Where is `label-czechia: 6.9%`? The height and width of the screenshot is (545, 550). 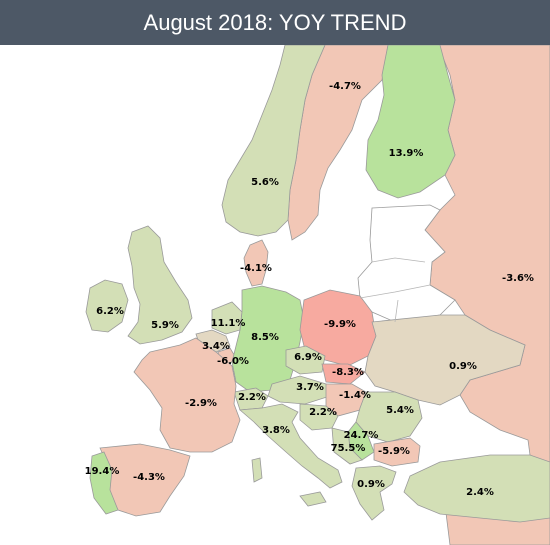 label-czechia: 6.9% is located at coordinates (308, 357).